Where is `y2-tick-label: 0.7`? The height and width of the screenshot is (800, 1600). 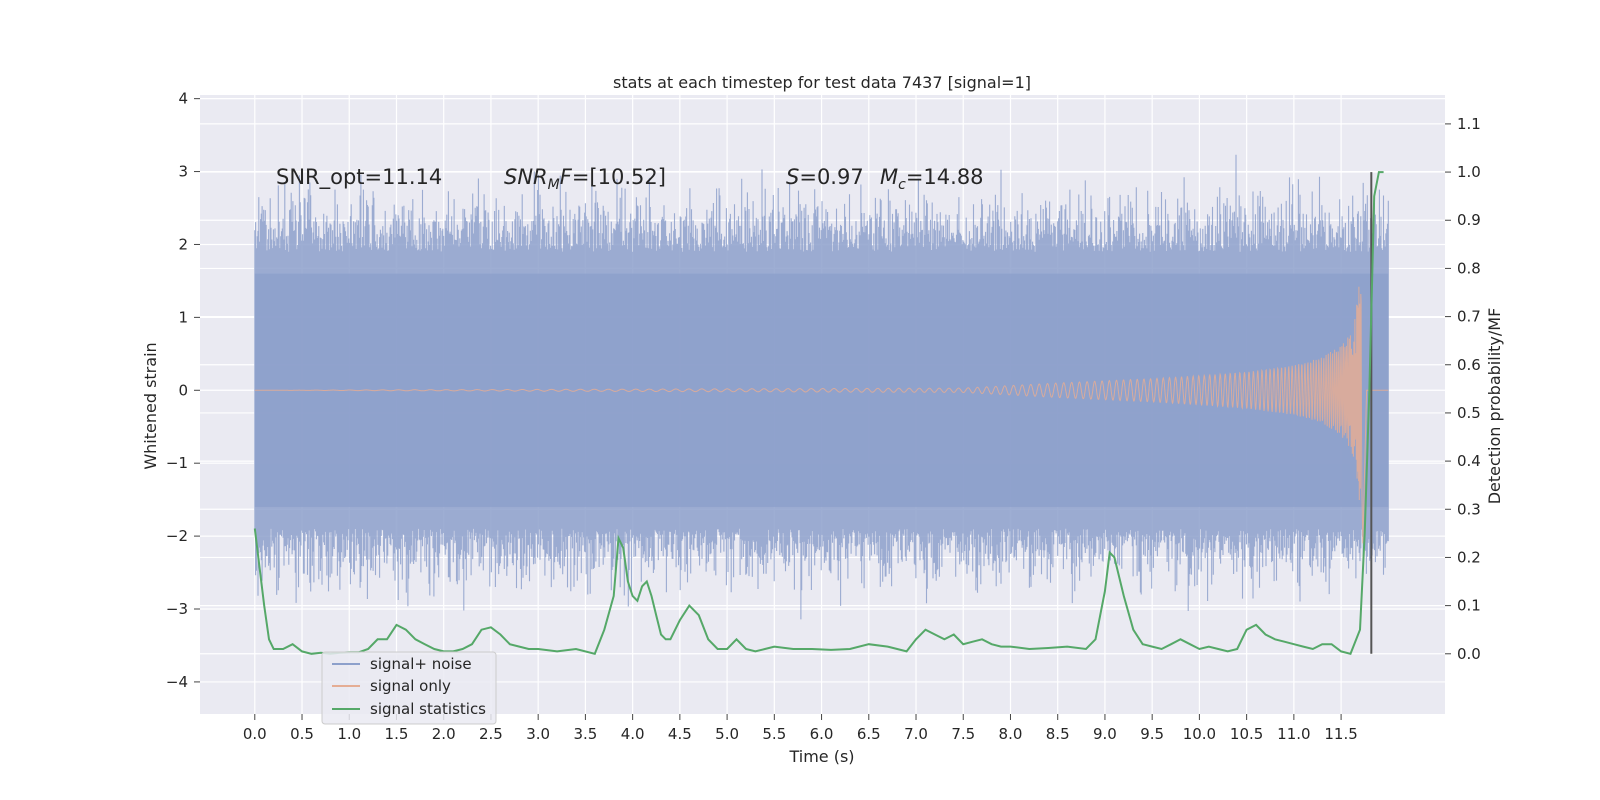 y2-tick-label: 0.7 is located at coordinates (1469, 317).